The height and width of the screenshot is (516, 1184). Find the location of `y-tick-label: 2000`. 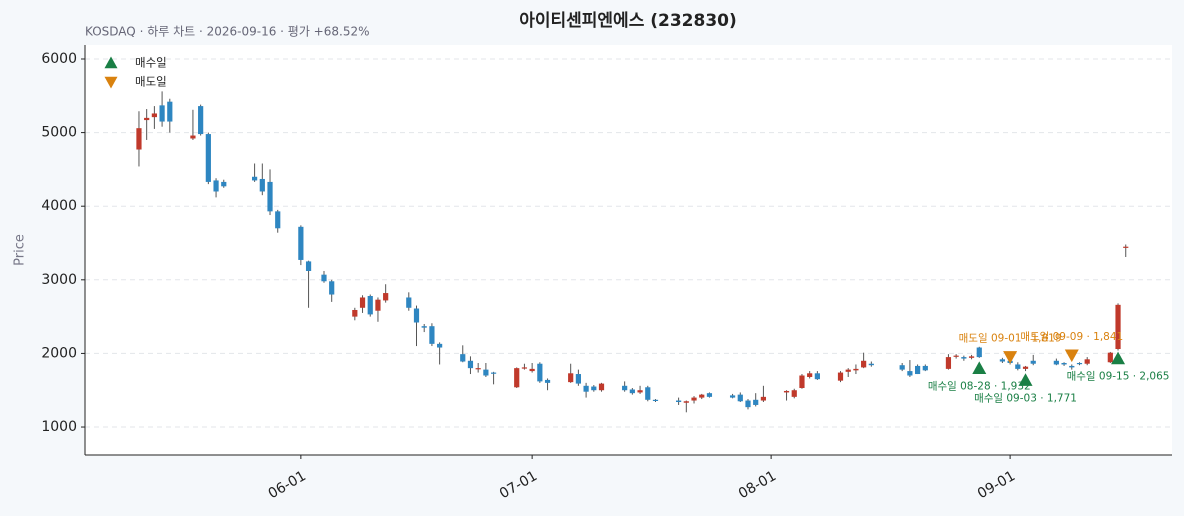

y-tick-label: 2000 is located at coordinates (59, 353).